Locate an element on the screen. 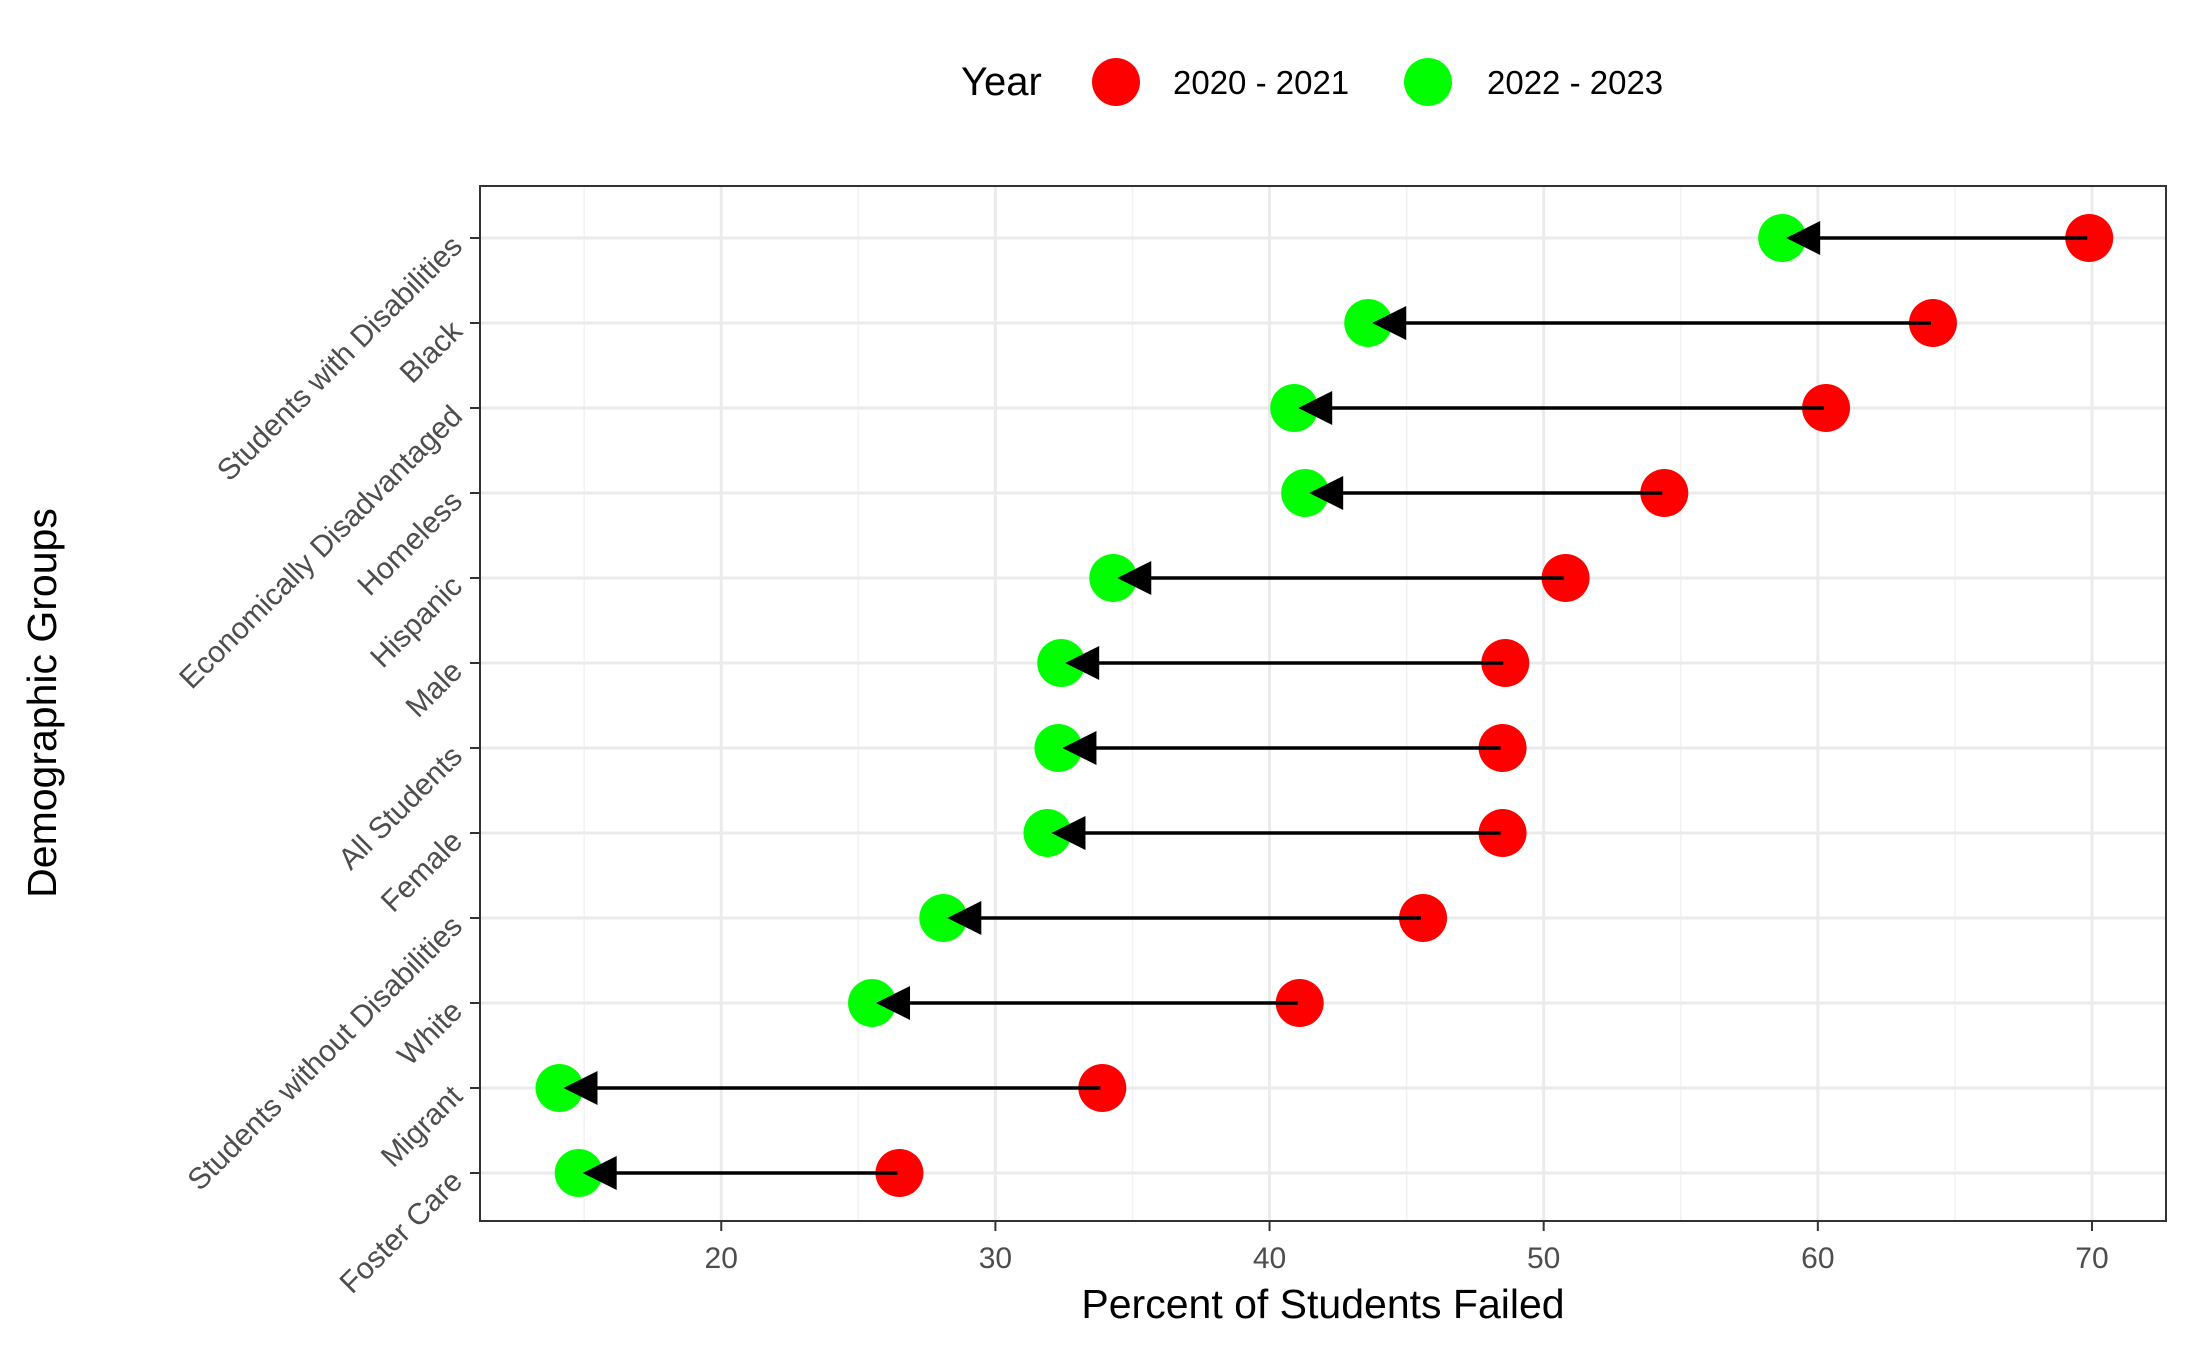 The width and height of the screenshot is (2187, 1349). y-tick-label: White is located at coordinates (430, 1034).